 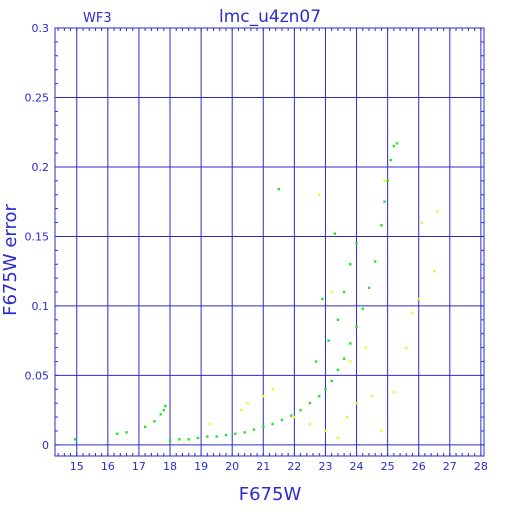 What do you see at coordinates (270, 494) in the screenshot?
I see `x-axis-label: F675W` at bounding box center [270, 494].